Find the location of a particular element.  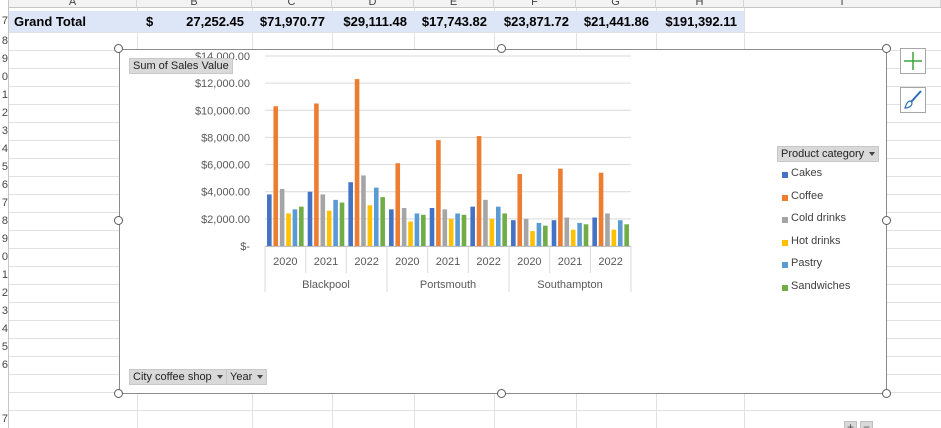

grand-total-cell: $29,111.48 is located at coordinates (375, 21).